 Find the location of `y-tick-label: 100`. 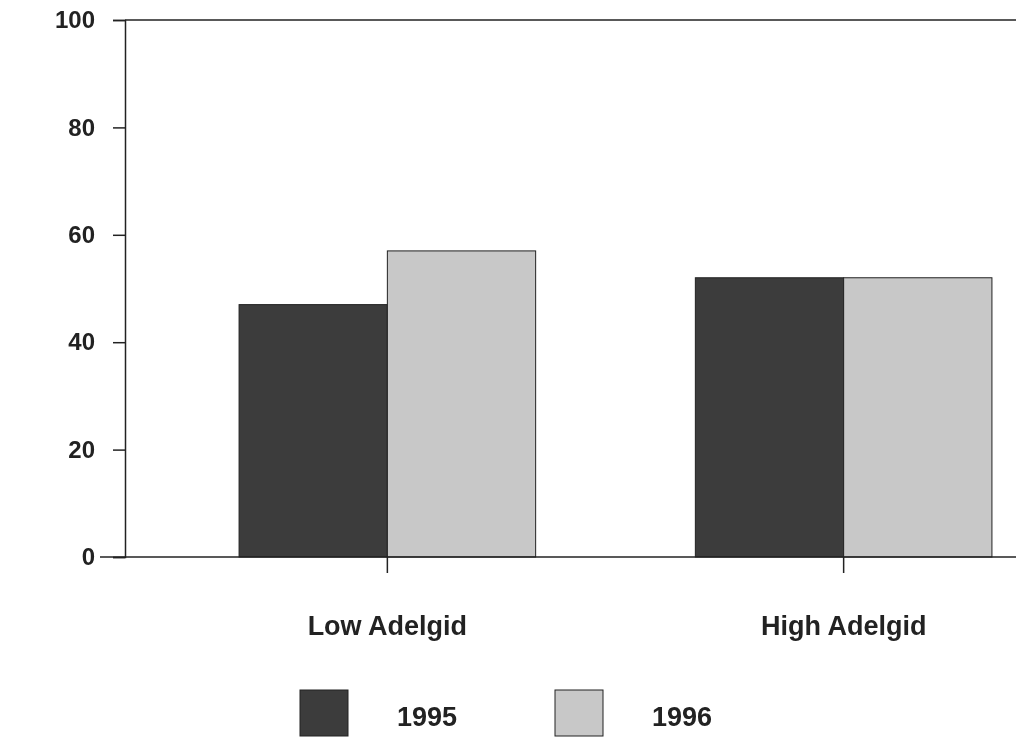

y-tick-label: 100 is located at coordinates (74, 20).